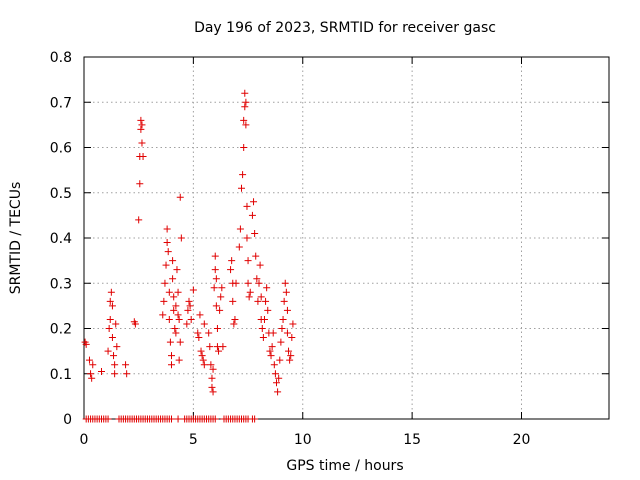  I want to click on x-tick-label: 5, so click(193, 440).